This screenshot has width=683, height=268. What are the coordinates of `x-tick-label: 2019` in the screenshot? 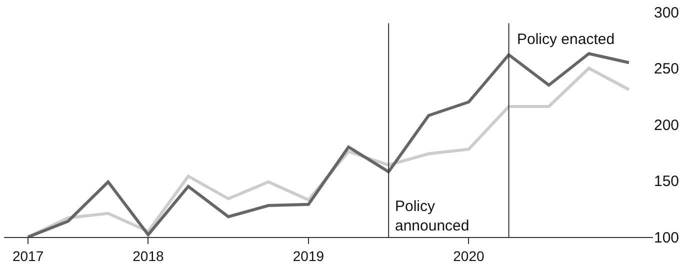 It's located at (308, 256).